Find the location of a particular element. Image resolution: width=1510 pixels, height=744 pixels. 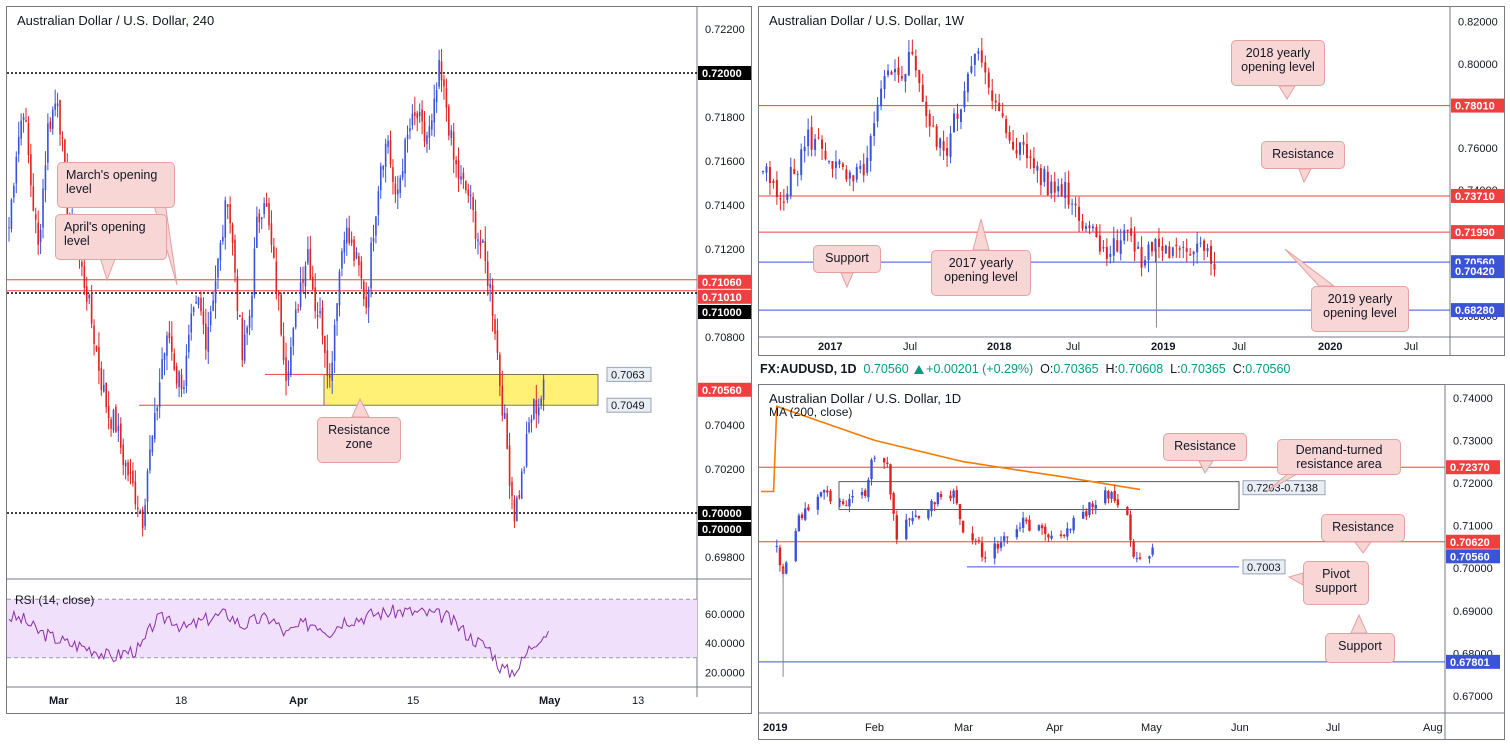

close-label: C: is located at coordinates (1239, 369).